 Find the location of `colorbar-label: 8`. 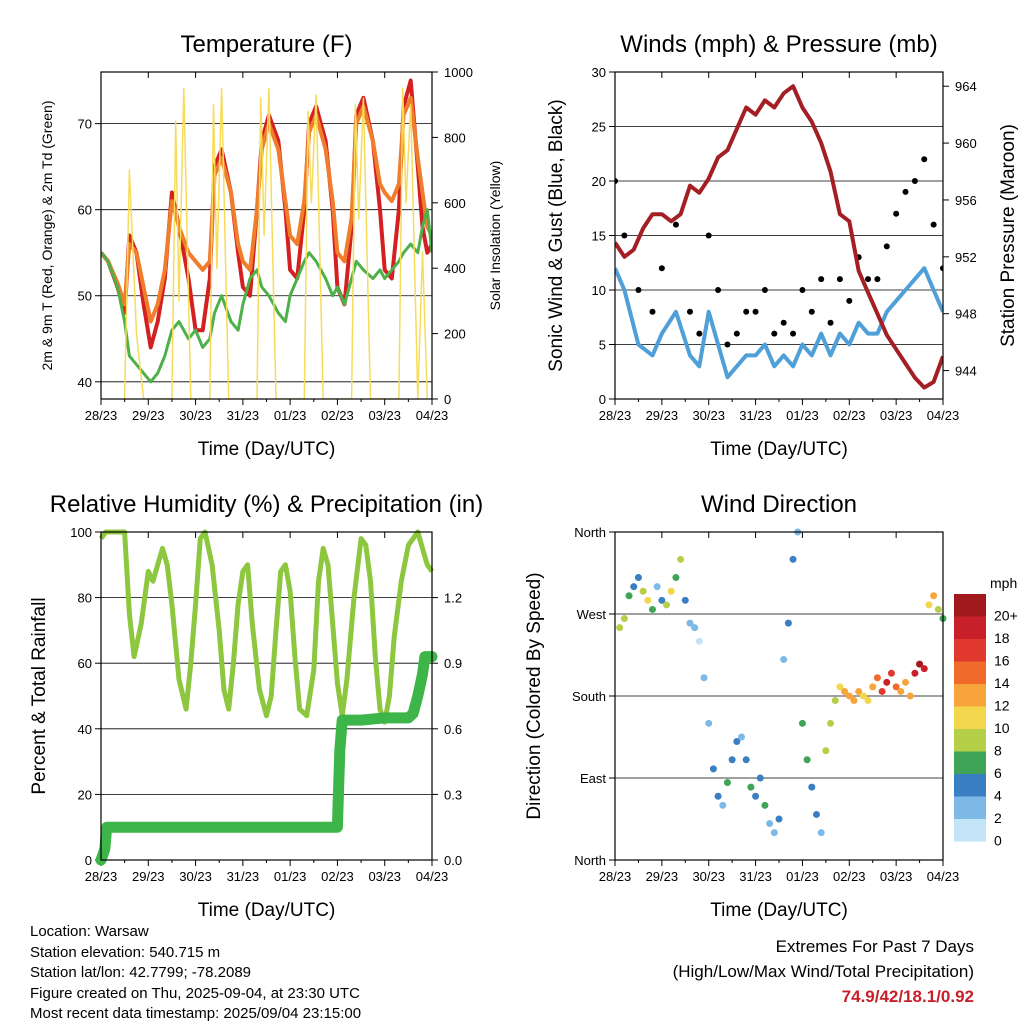

colorbar-label: 8 is located at coordinates (998, 750).